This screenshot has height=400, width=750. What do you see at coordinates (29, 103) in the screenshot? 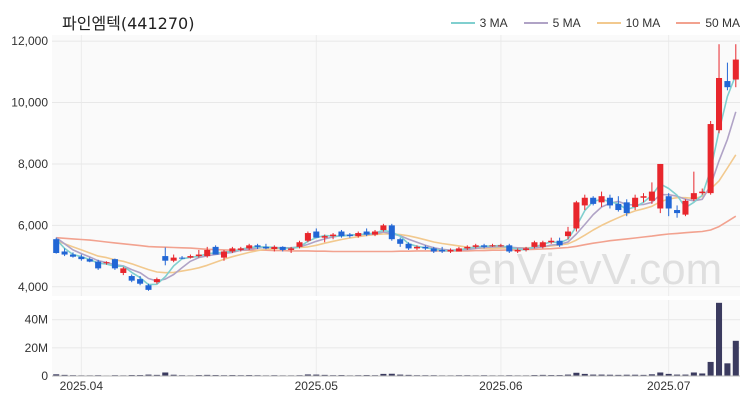
I see `y-tick-label: 10,000` at bounding box center [29, 103].